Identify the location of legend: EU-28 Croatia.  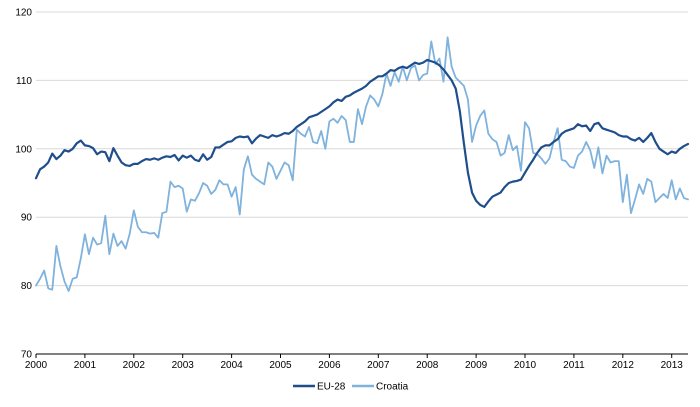
(351, 387).